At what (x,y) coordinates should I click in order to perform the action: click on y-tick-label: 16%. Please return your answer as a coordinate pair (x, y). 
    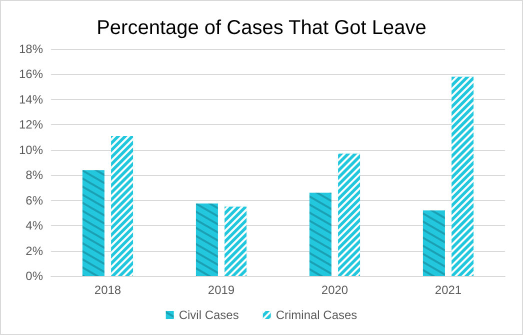
    Looking at the image, I should click on (31, 74).